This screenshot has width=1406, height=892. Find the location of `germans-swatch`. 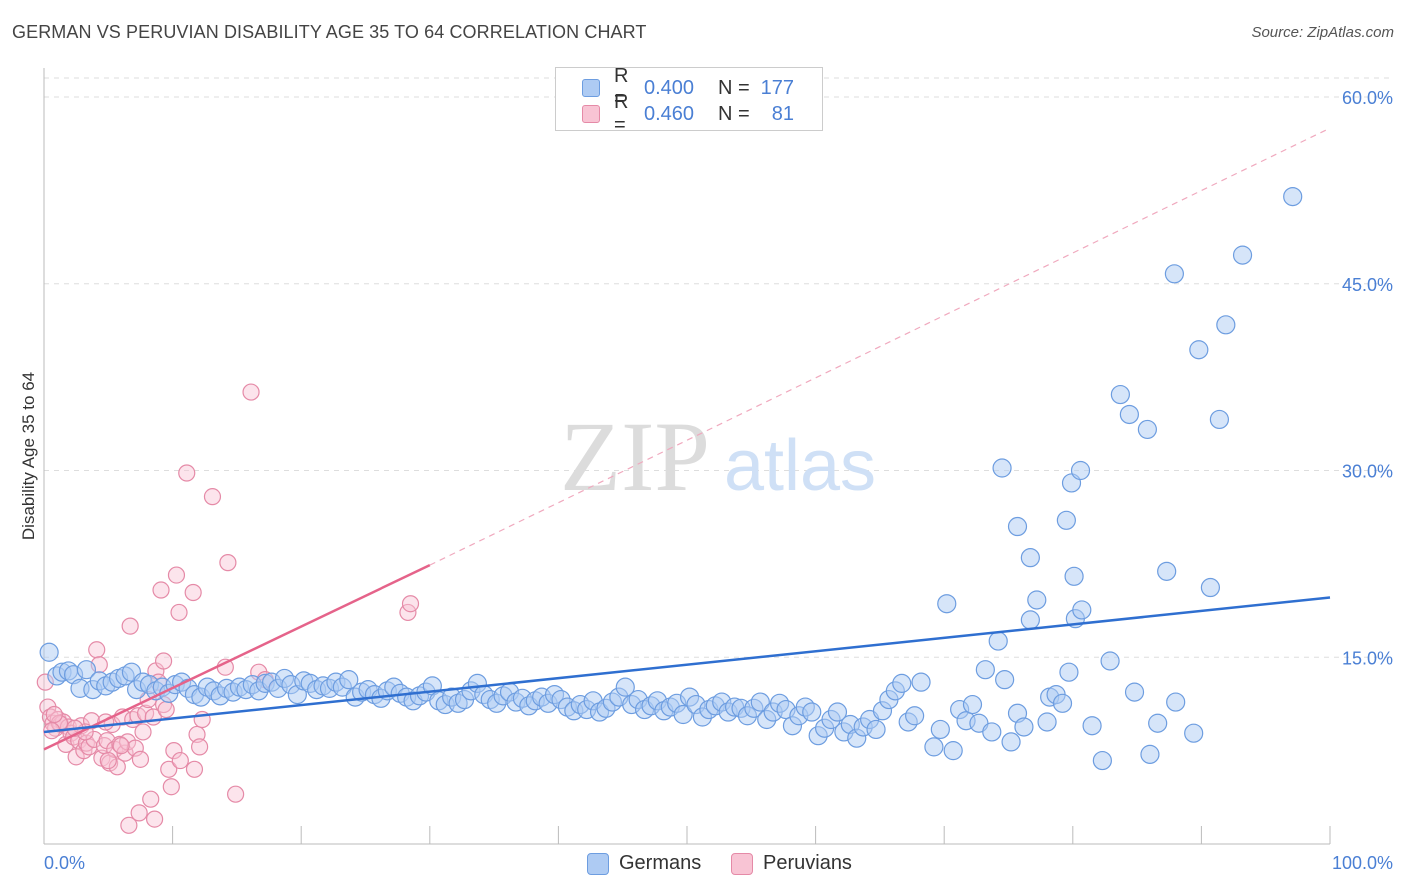

germans-swatch is located at coordinates (598, 863).